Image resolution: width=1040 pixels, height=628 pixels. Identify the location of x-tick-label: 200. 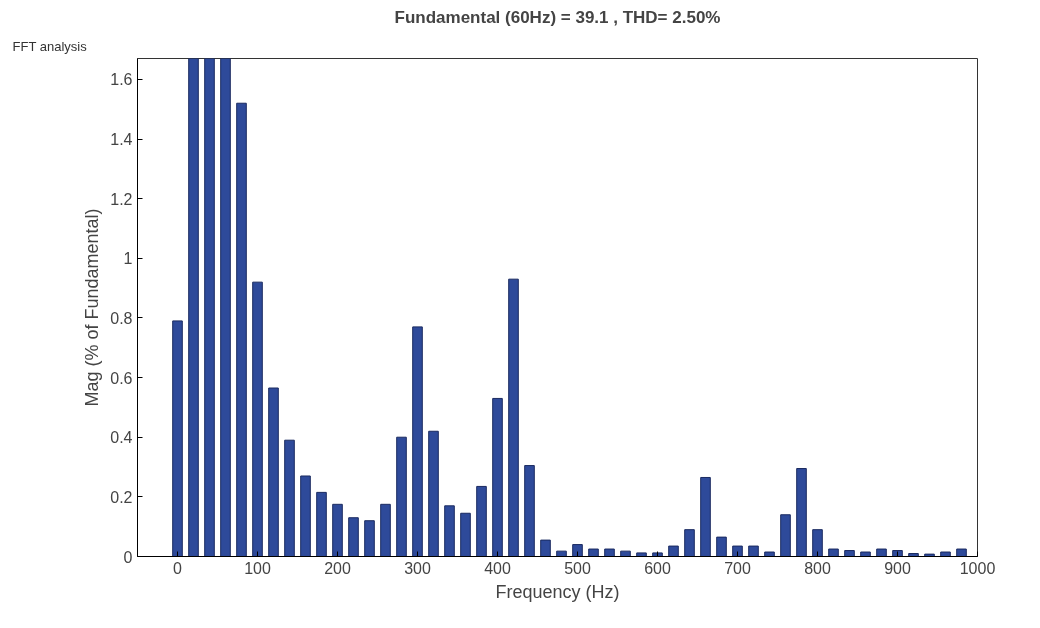
(337, 568).